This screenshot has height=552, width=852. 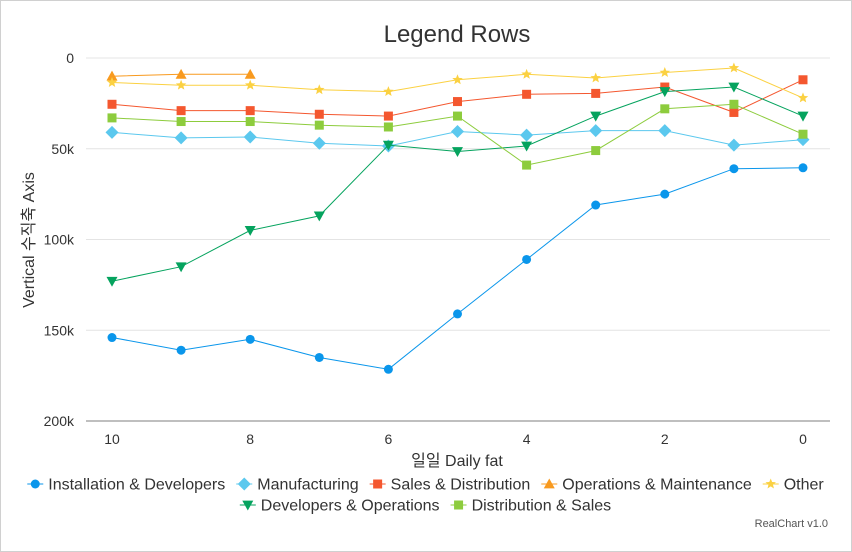 What do you see at coordinates (350, 506) in the screenshot?
I see `legend-label: Developers & Operations` at bounding box center [350, 506].